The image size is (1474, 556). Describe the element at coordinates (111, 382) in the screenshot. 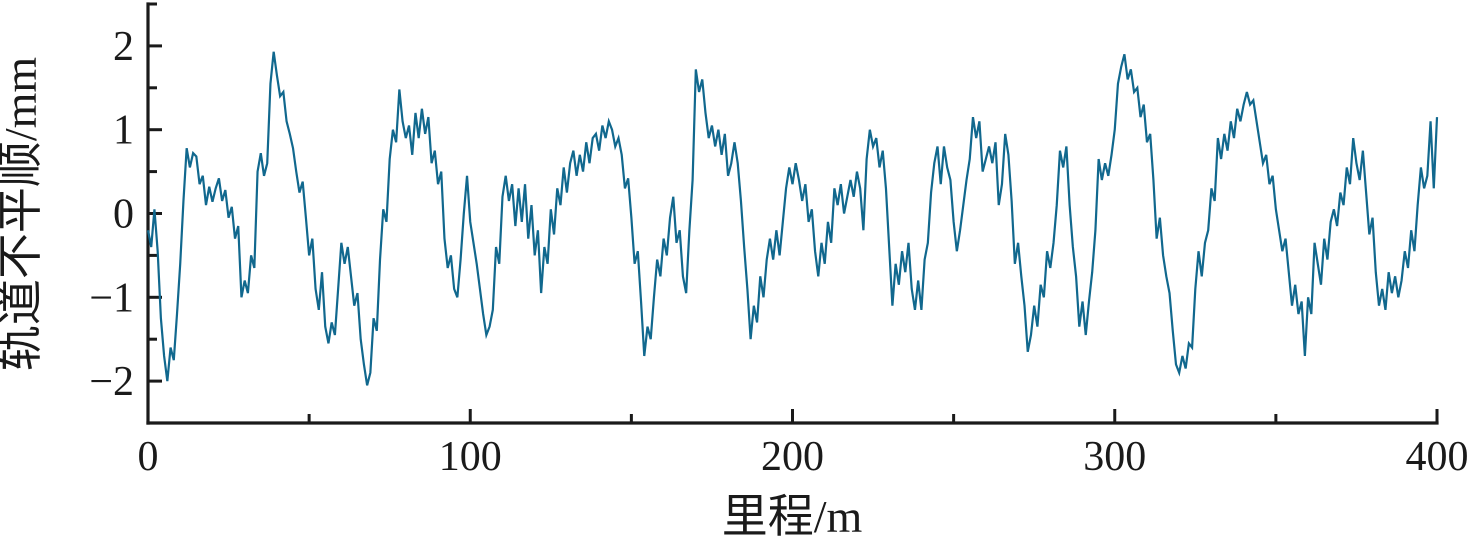

I see `y-tick-label: −2` at that location.